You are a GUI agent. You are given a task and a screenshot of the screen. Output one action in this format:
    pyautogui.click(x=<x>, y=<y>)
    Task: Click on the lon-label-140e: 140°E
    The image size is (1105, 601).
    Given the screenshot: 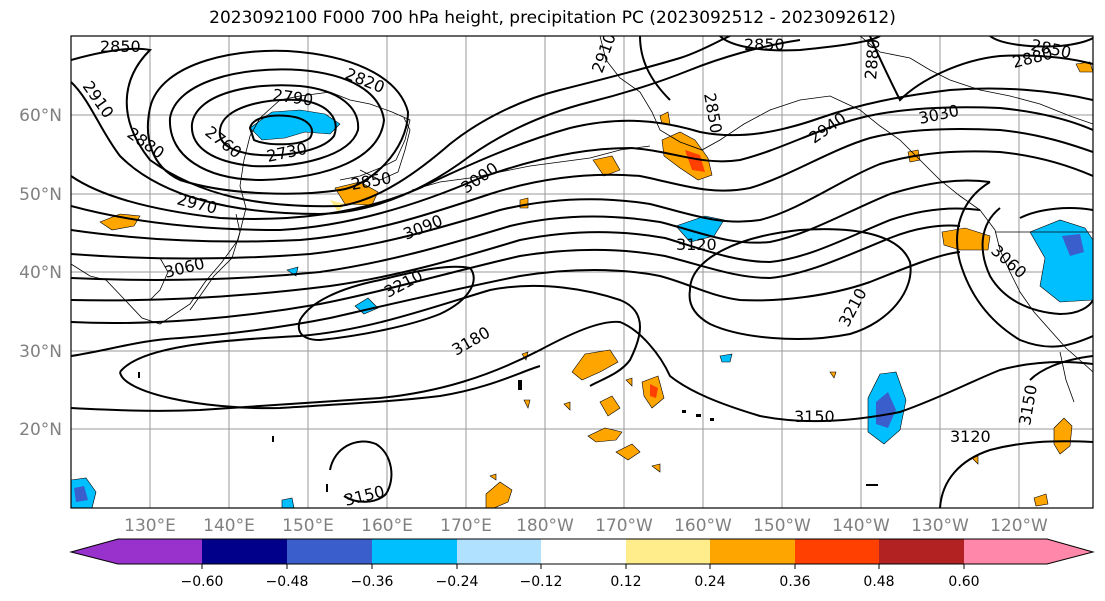 What is the action you would take?
    pyautogui.click(x=229, y=526)
    